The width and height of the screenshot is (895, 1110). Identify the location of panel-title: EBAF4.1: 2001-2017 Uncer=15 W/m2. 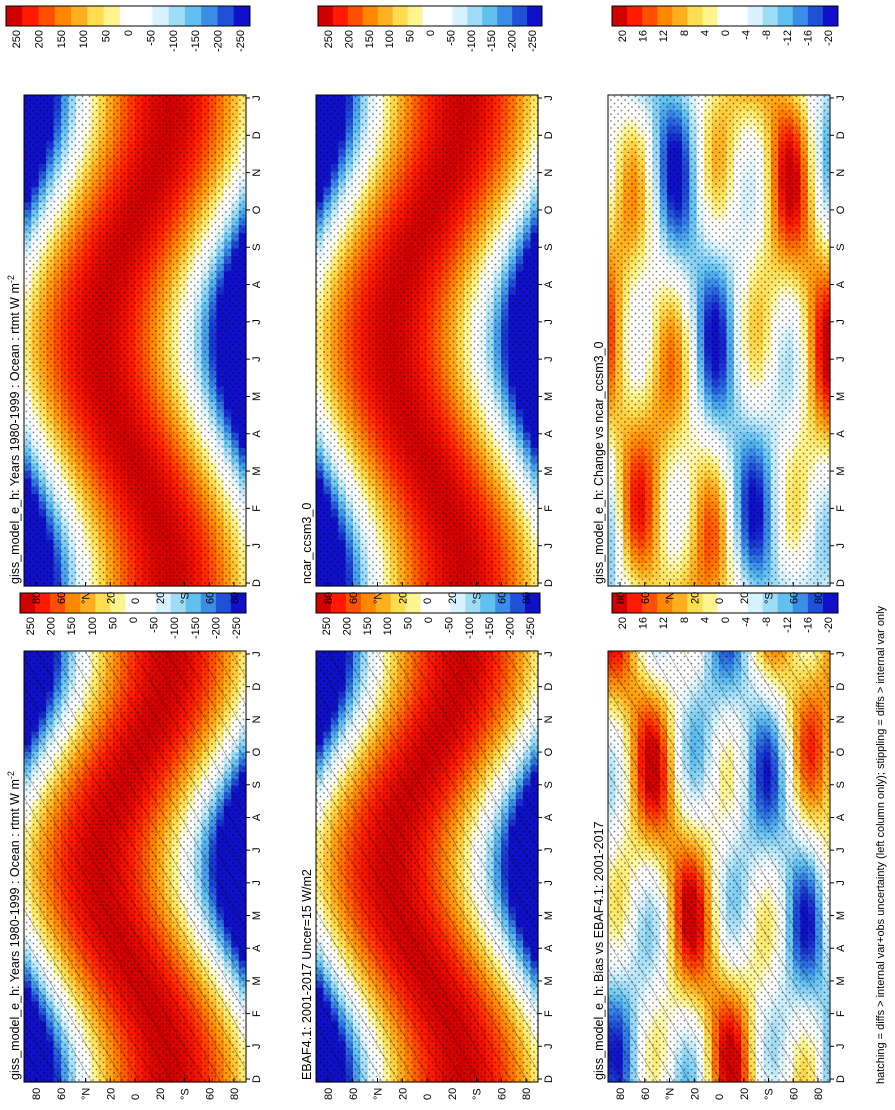
(307, 974).